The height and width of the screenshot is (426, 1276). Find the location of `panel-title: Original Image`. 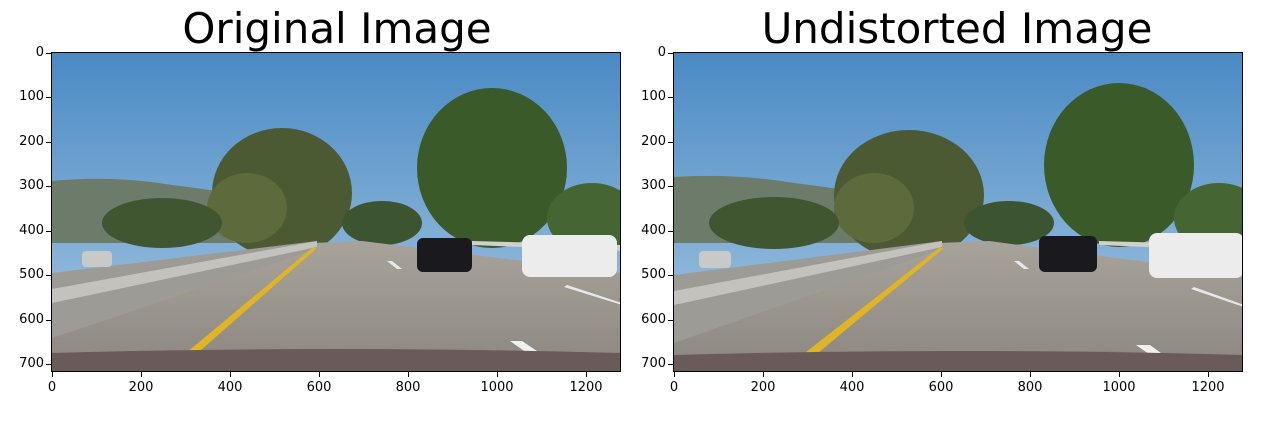

panel-title: Original Image is located at coordinates (337, 28).